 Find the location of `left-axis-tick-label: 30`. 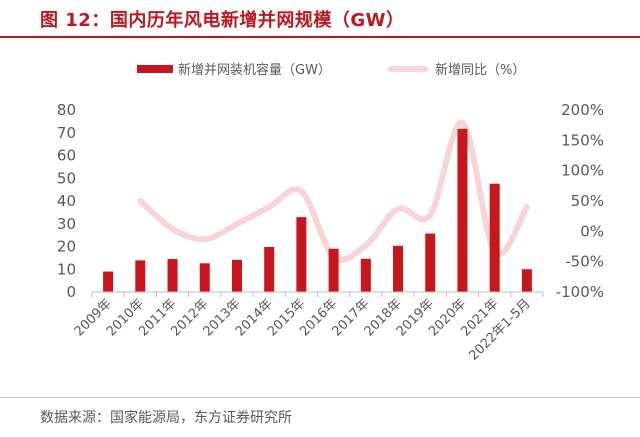

left-axis-tick-label: 30 is located at coordinates (66, 224).